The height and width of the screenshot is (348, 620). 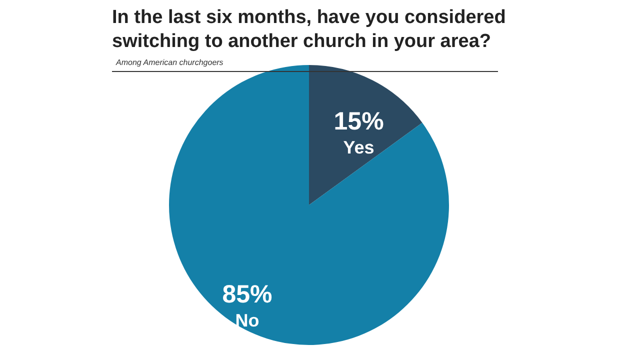 What do you see at coordinates (358, 148) in the screenshot?
I see `slice-label: Yes` at bounding box center [358, 148].